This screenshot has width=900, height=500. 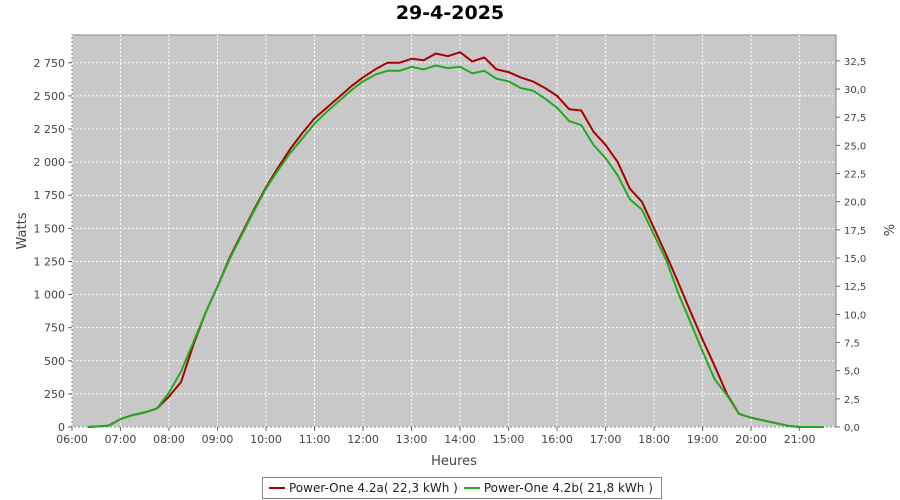 I want to click on y-tick-label: 250, so click(x=54, y=394).